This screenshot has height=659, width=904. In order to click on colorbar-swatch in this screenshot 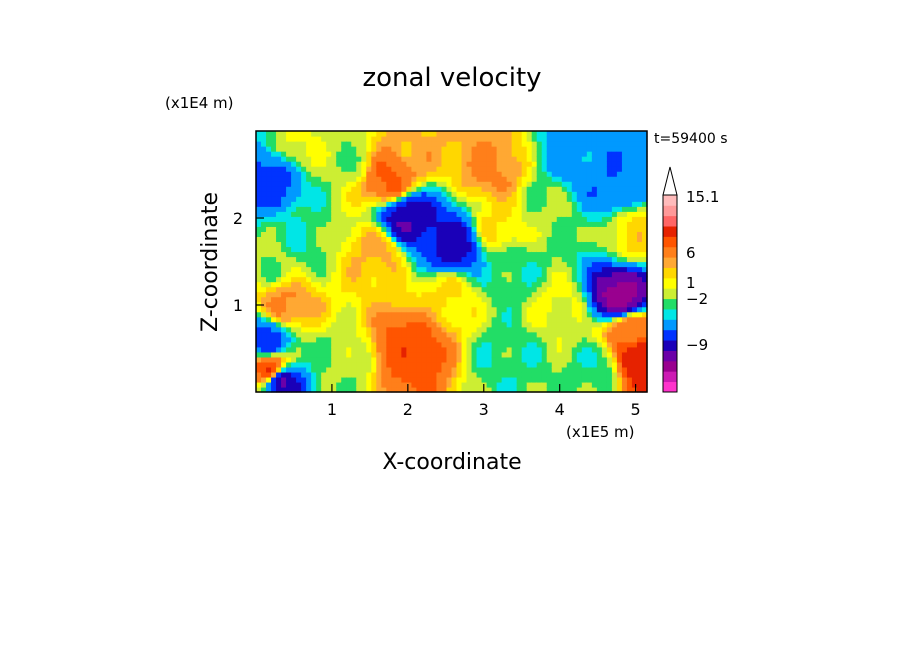, I will do `click(670, 335)`.